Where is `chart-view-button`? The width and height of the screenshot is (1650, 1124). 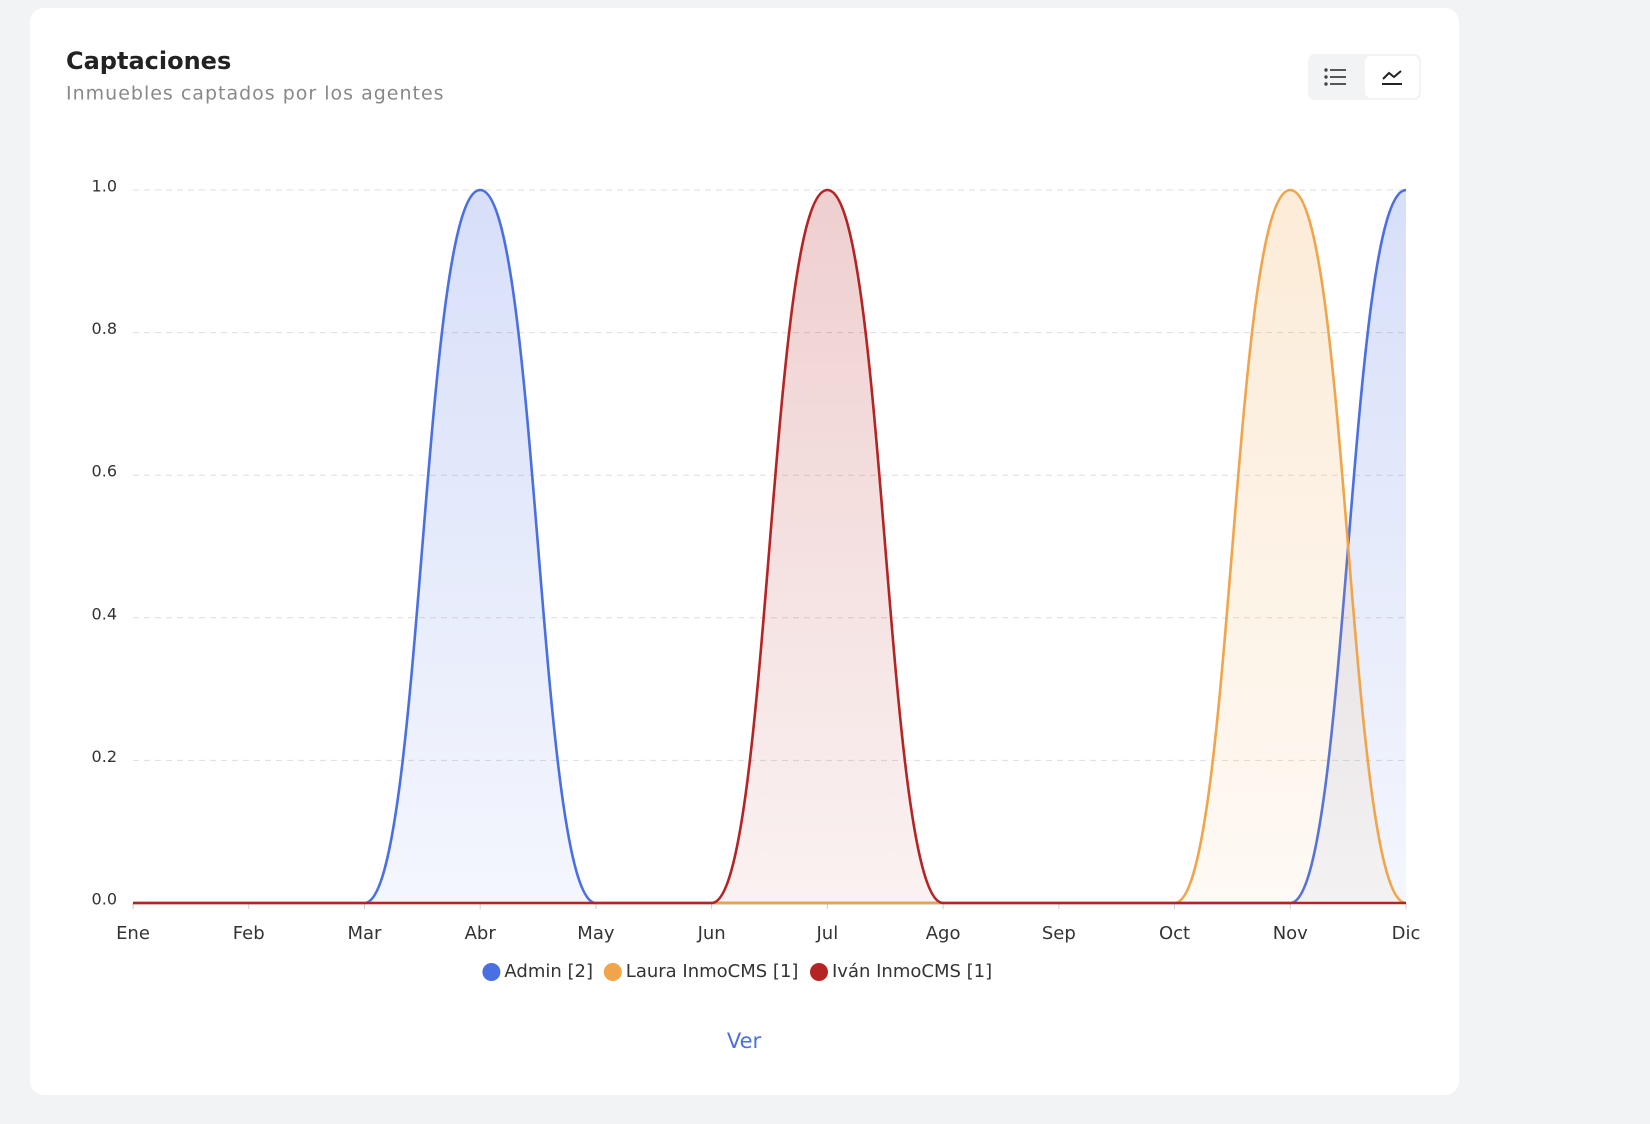 chart-view-button is located at coordinates (1392, 77).